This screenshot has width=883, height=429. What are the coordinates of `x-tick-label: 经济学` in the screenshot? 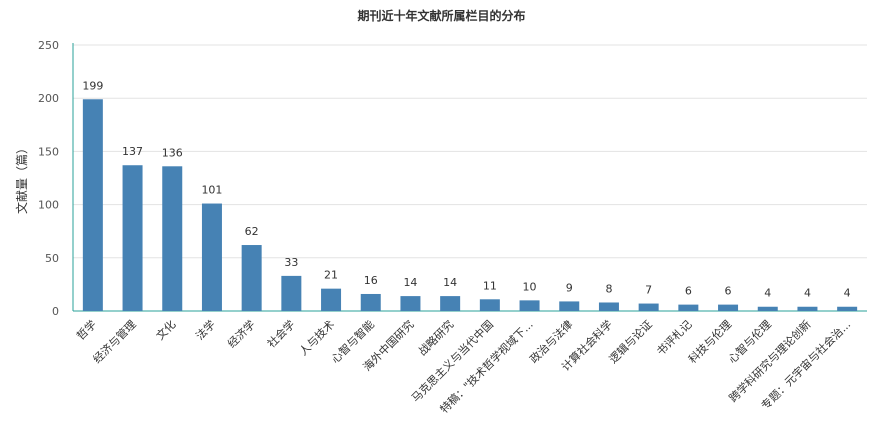 It's located at (241, 333).